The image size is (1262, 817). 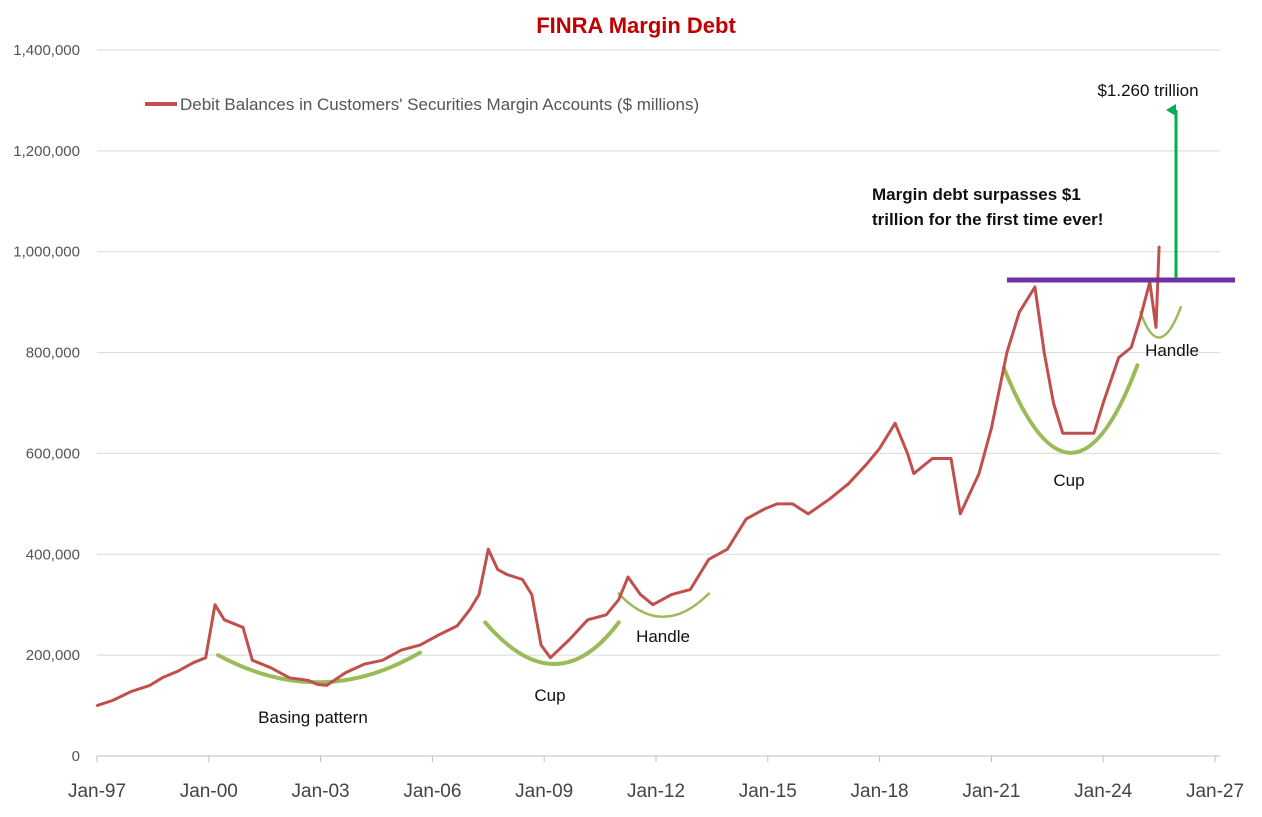 What do you see at coordinates (46, 151) in the screenshot?
I see `y-tick-label: 1,200,000` at bounding box center [46, 151].